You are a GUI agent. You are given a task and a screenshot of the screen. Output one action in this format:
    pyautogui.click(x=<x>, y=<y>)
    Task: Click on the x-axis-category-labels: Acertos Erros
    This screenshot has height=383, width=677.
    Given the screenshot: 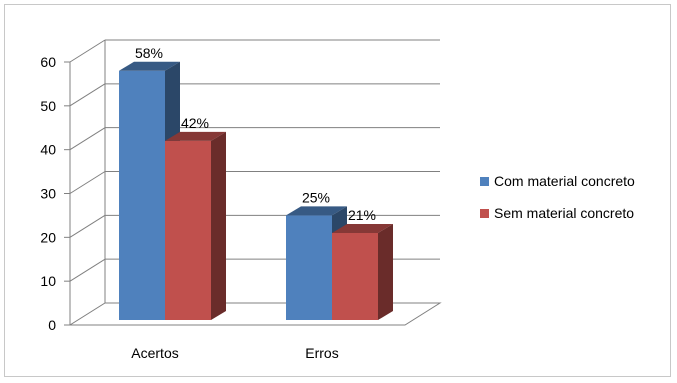 What is the action you would take?
    pyautogui.click(x=234, y=353)
    